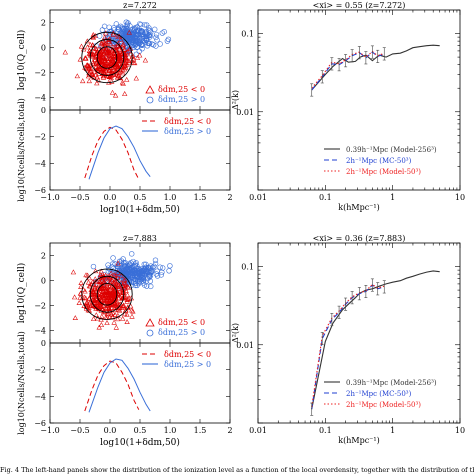  What do you see at coordinates (140, 442) in the screenshot?
I see `x-axis-label: log10(1+δdm,50)` at bounding box center [140, 442].